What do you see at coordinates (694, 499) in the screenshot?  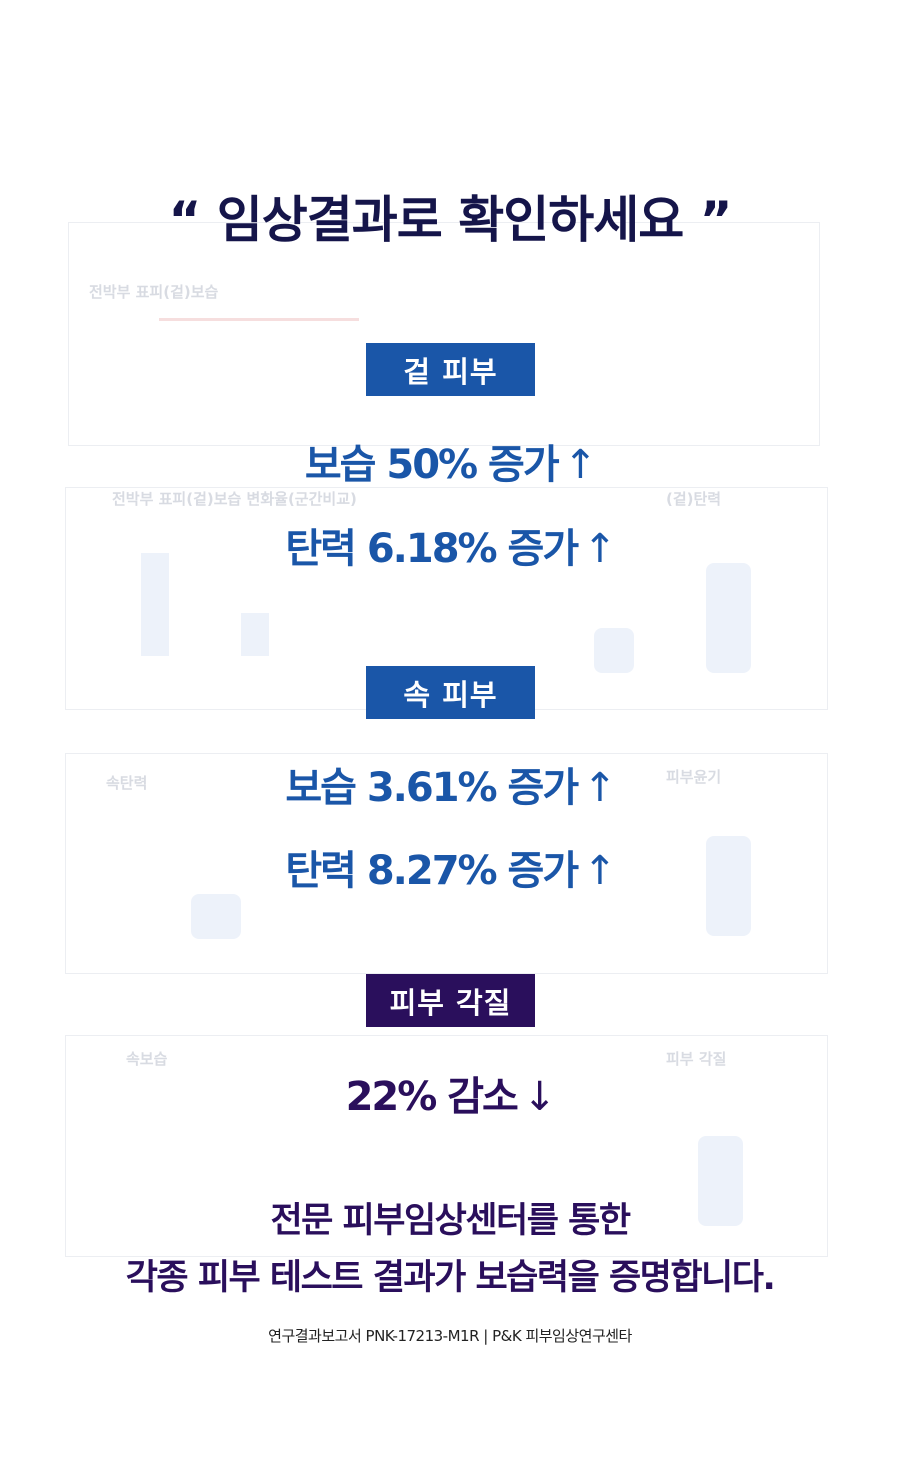 I see `background-chart-title: (겉)탄력` at bounding box center [694, 499].